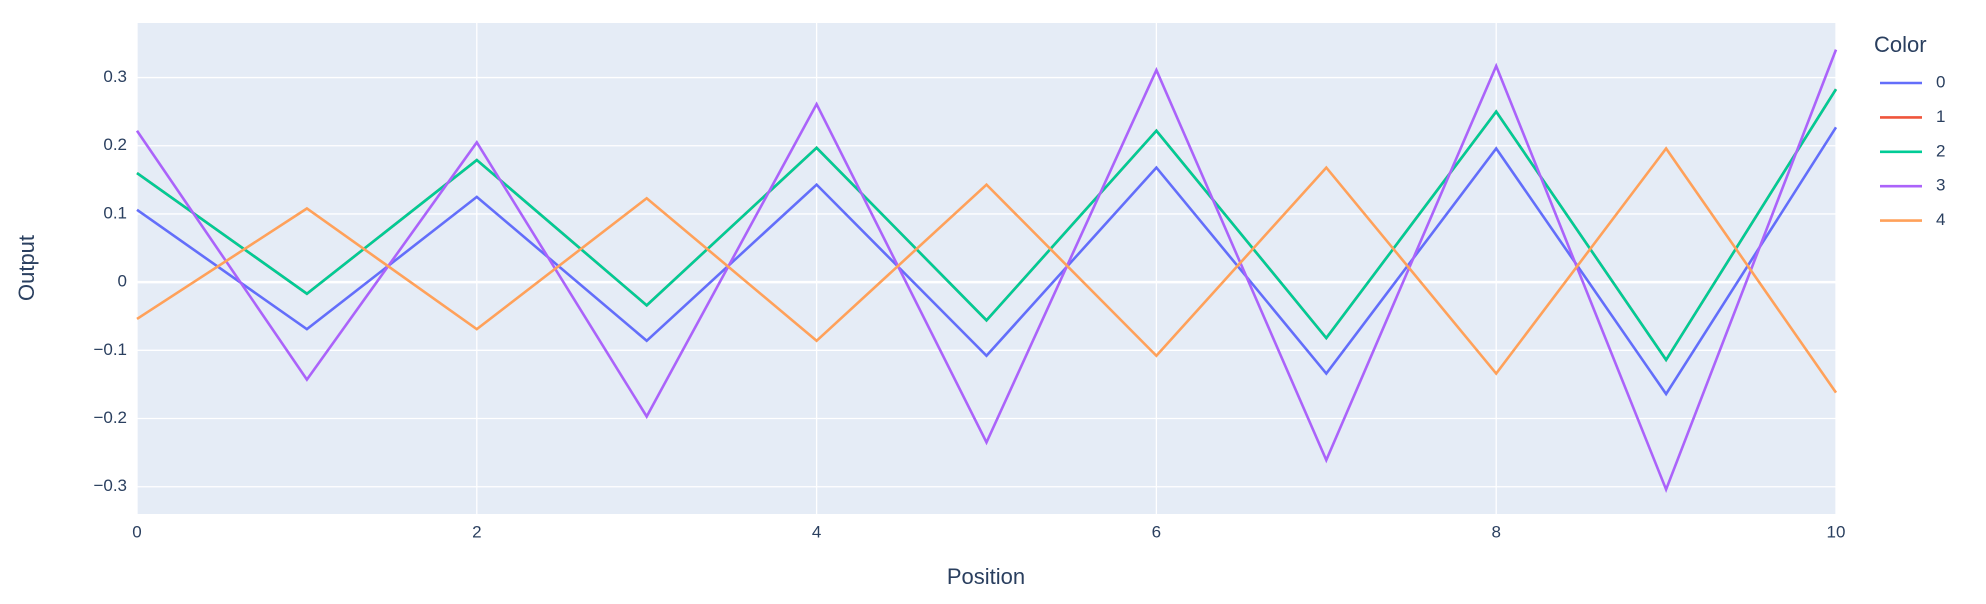 Image resolution: width=1986 pixels, height=604 pixels. What do you see at coordinates (110, 485) in the screenshot?
I see `y-tick-label: −0.3` at bounding box center [110, 485].